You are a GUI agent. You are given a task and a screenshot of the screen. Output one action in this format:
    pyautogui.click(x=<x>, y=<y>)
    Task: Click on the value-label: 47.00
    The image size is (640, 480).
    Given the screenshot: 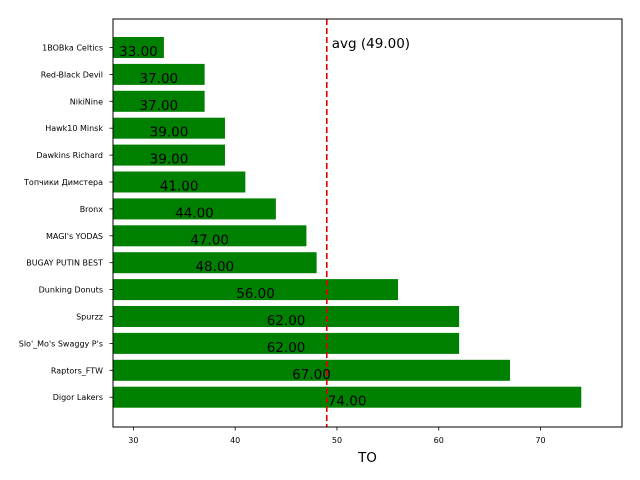 What is the action you would take?
    pyautogui.click(x=209, y=240)
    